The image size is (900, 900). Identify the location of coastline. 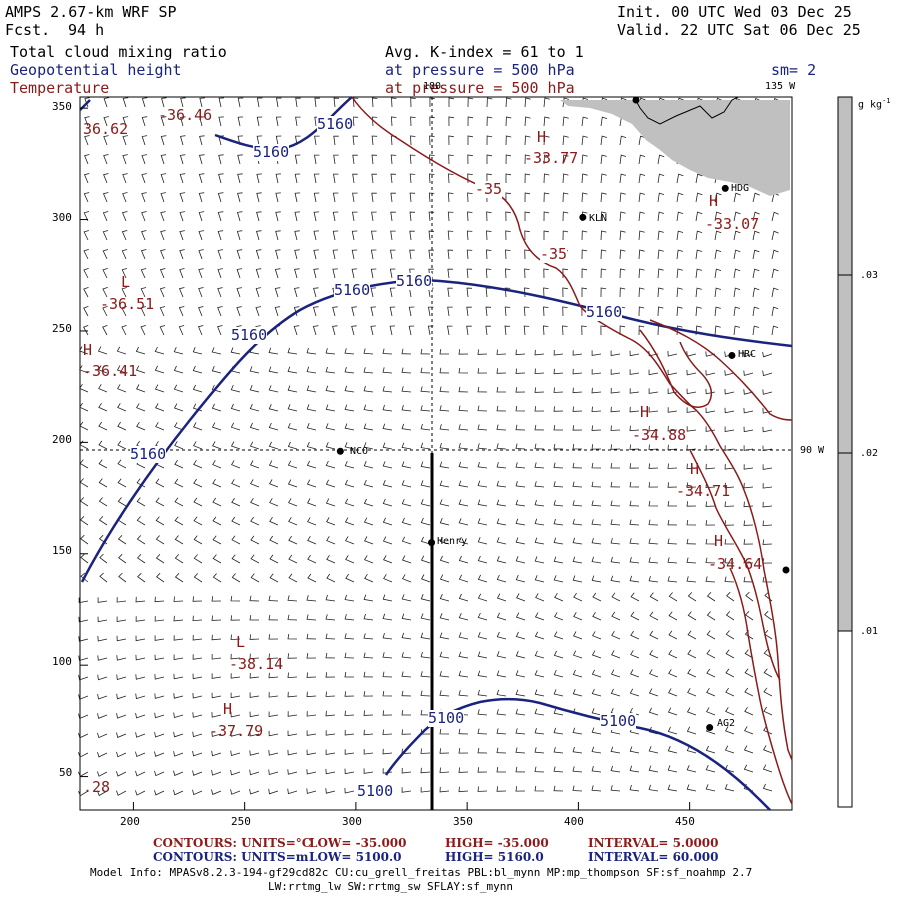
(686, 110).